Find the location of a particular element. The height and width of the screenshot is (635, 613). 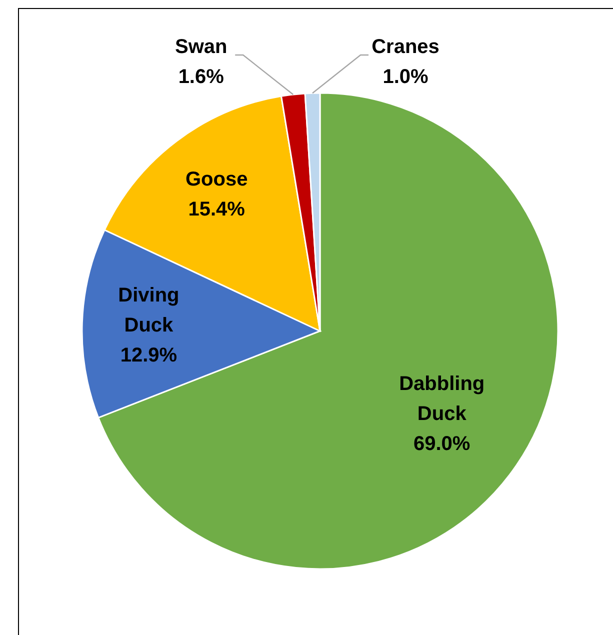

slice-label: Cranes is located at coordinates (406, 47).